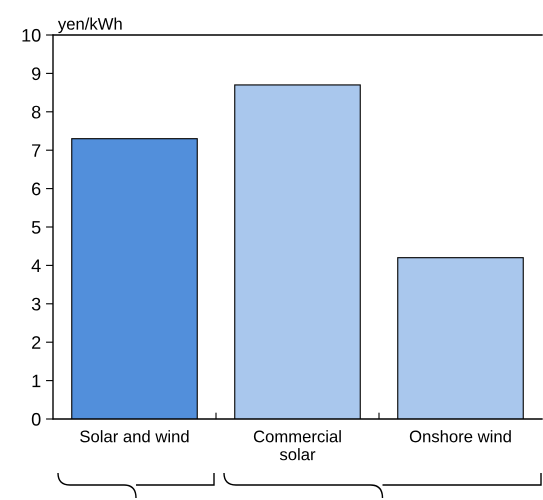  I want to click on y-axis-title: yen/kWh, so click(90, 26).